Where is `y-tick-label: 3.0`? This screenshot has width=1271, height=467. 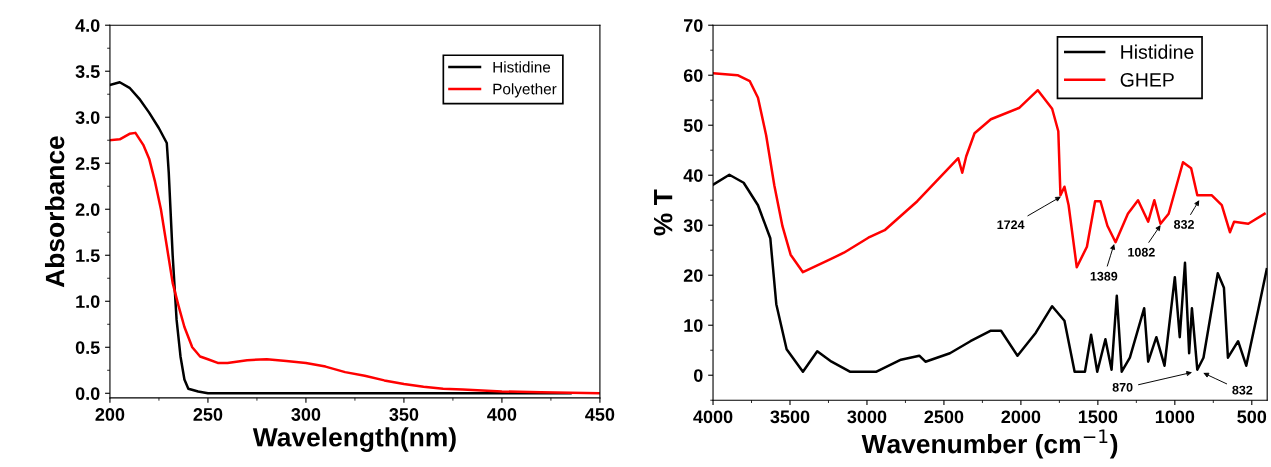
y-tick-label: 3.0 is located at coordinates (87, 117).